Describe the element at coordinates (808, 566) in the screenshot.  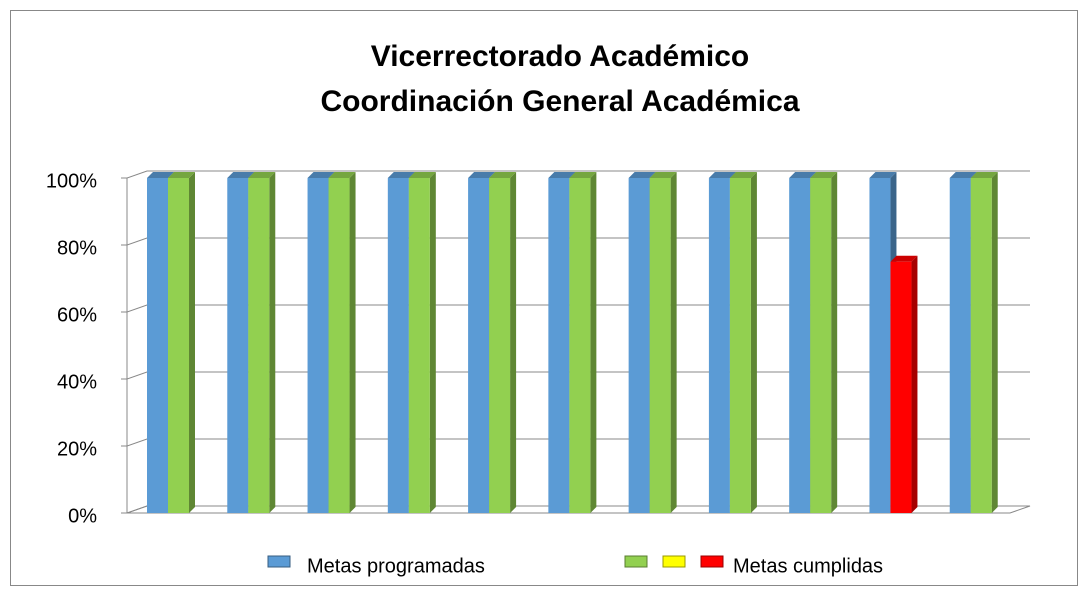
I see `legend-label: Metas cumplidas` at that location.